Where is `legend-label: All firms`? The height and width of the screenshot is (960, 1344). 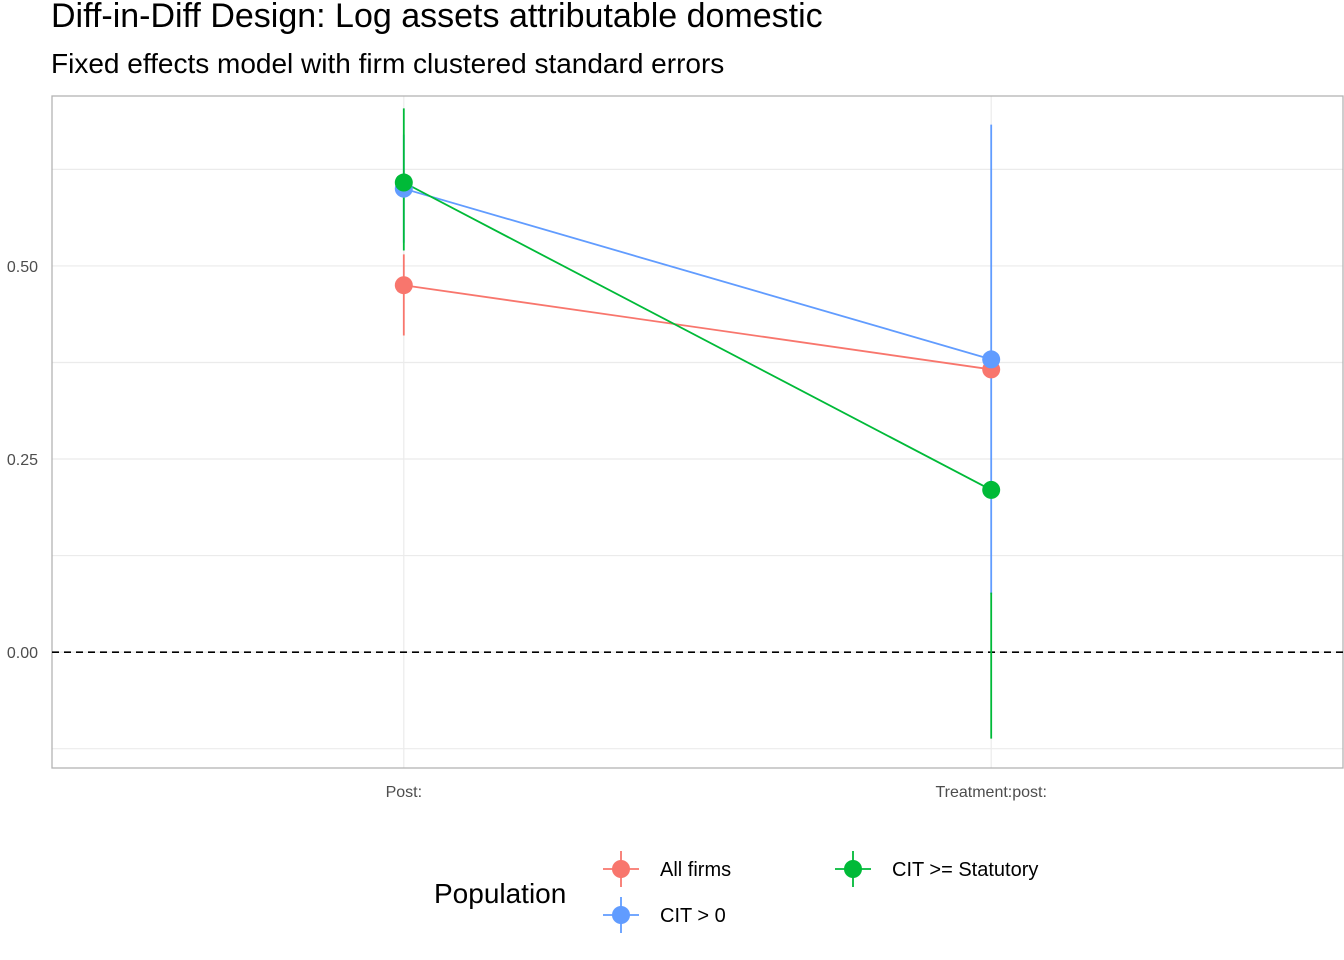 legend-label: All firms is located at coordinates (695, 870).